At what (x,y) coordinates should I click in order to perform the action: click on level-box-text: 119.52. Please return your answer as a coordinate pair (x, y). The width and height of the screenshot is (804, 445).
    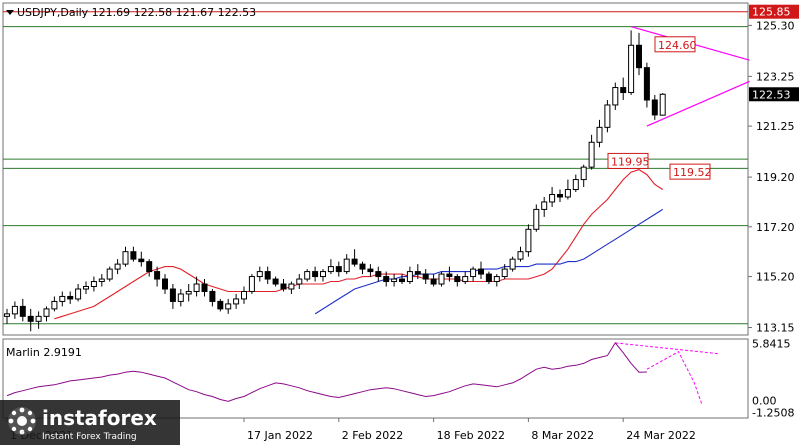
    Looking at the image, I should click on (692, 172).